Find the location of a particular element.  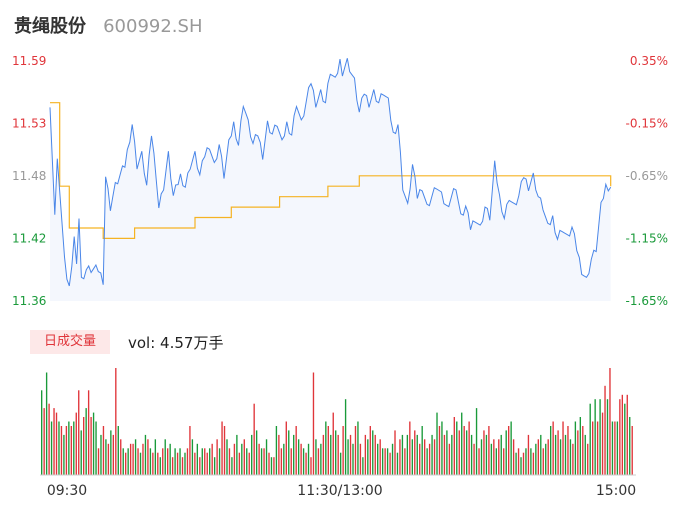

daily-volume-badge: 日成交量 is located at coordinates (70, 342).